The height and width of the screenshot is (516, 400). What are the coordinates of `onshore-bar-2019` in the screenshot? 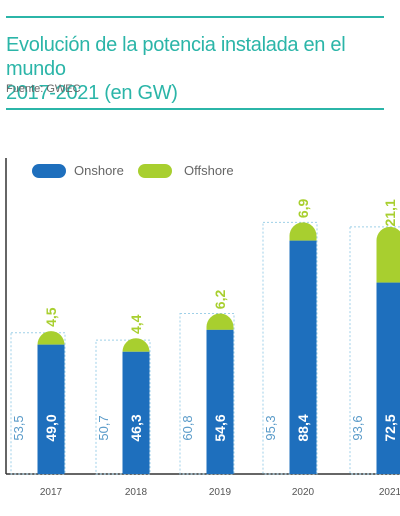 It's located at (220, 401).